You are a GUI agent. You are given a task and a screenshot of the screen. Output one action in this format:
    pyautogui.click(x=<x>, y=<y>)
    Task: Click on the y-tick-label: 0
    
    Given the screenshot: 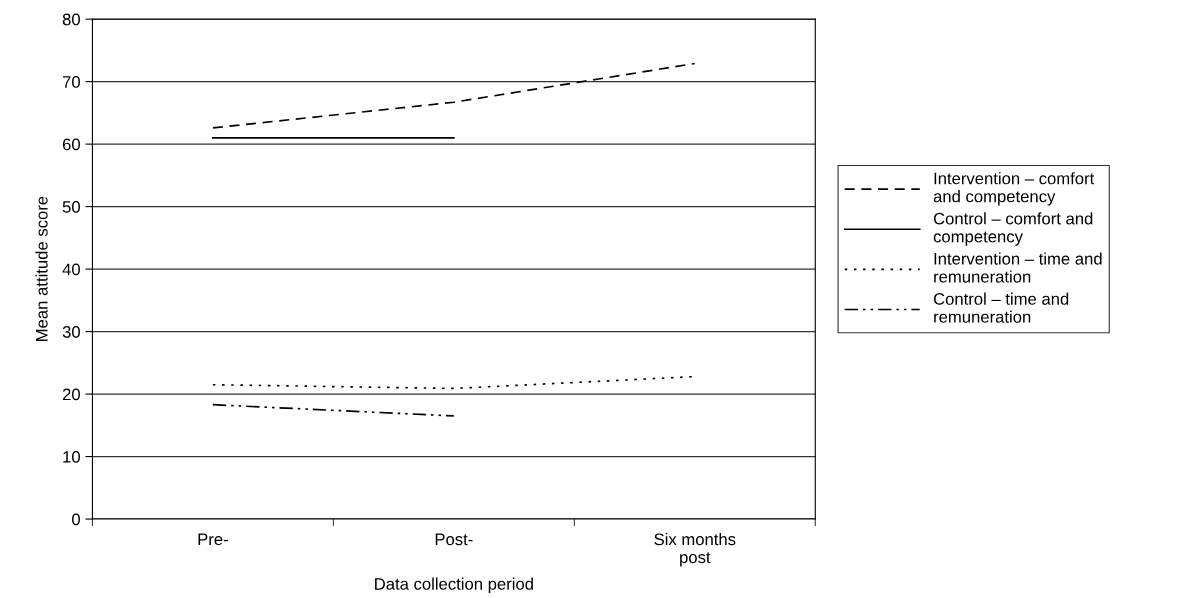 What is the action you would take?
    pyautogui.click(x=76, y=519)
    